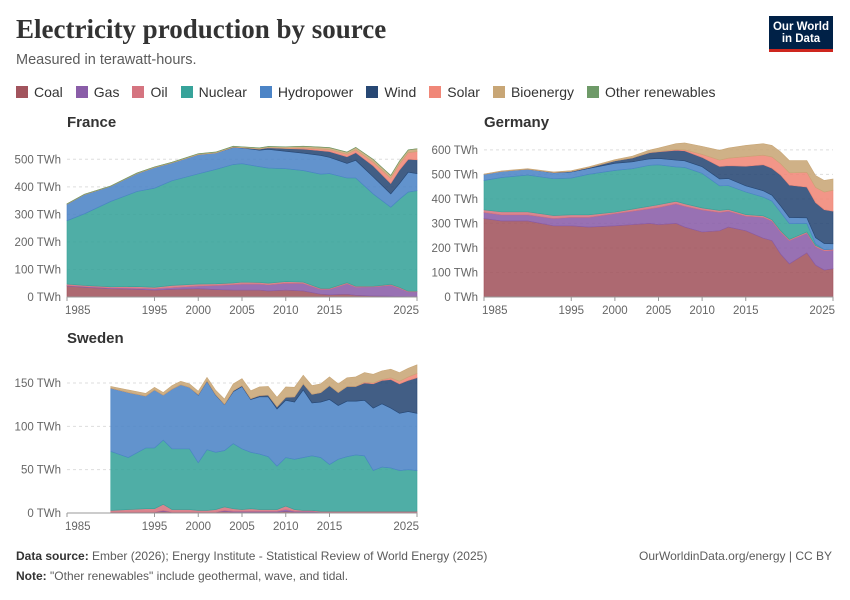  I want to click on panel-title-germany: Germany, so click(517, 122).